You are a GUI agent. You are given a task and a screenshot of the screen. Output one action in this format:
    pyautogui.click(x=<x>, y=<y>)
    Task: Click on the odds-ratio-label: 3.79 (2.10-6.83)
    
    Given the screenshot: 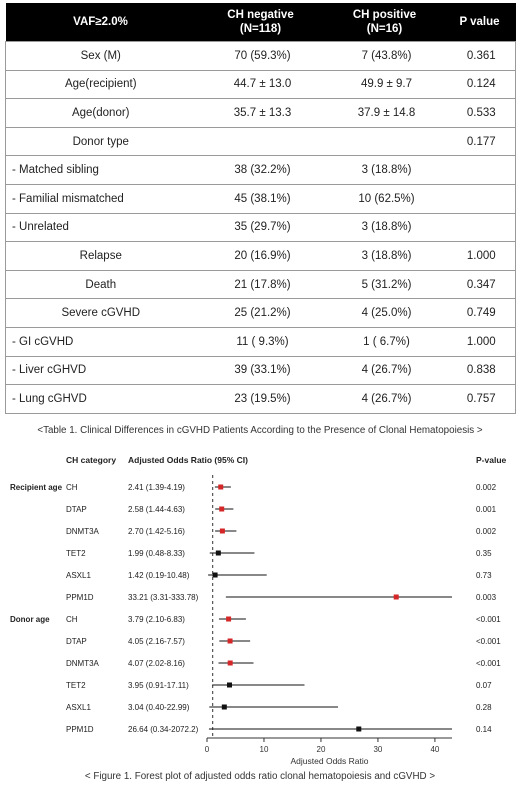 What is the action you would take?
    pyautogui.click(x=156, y=619)
    